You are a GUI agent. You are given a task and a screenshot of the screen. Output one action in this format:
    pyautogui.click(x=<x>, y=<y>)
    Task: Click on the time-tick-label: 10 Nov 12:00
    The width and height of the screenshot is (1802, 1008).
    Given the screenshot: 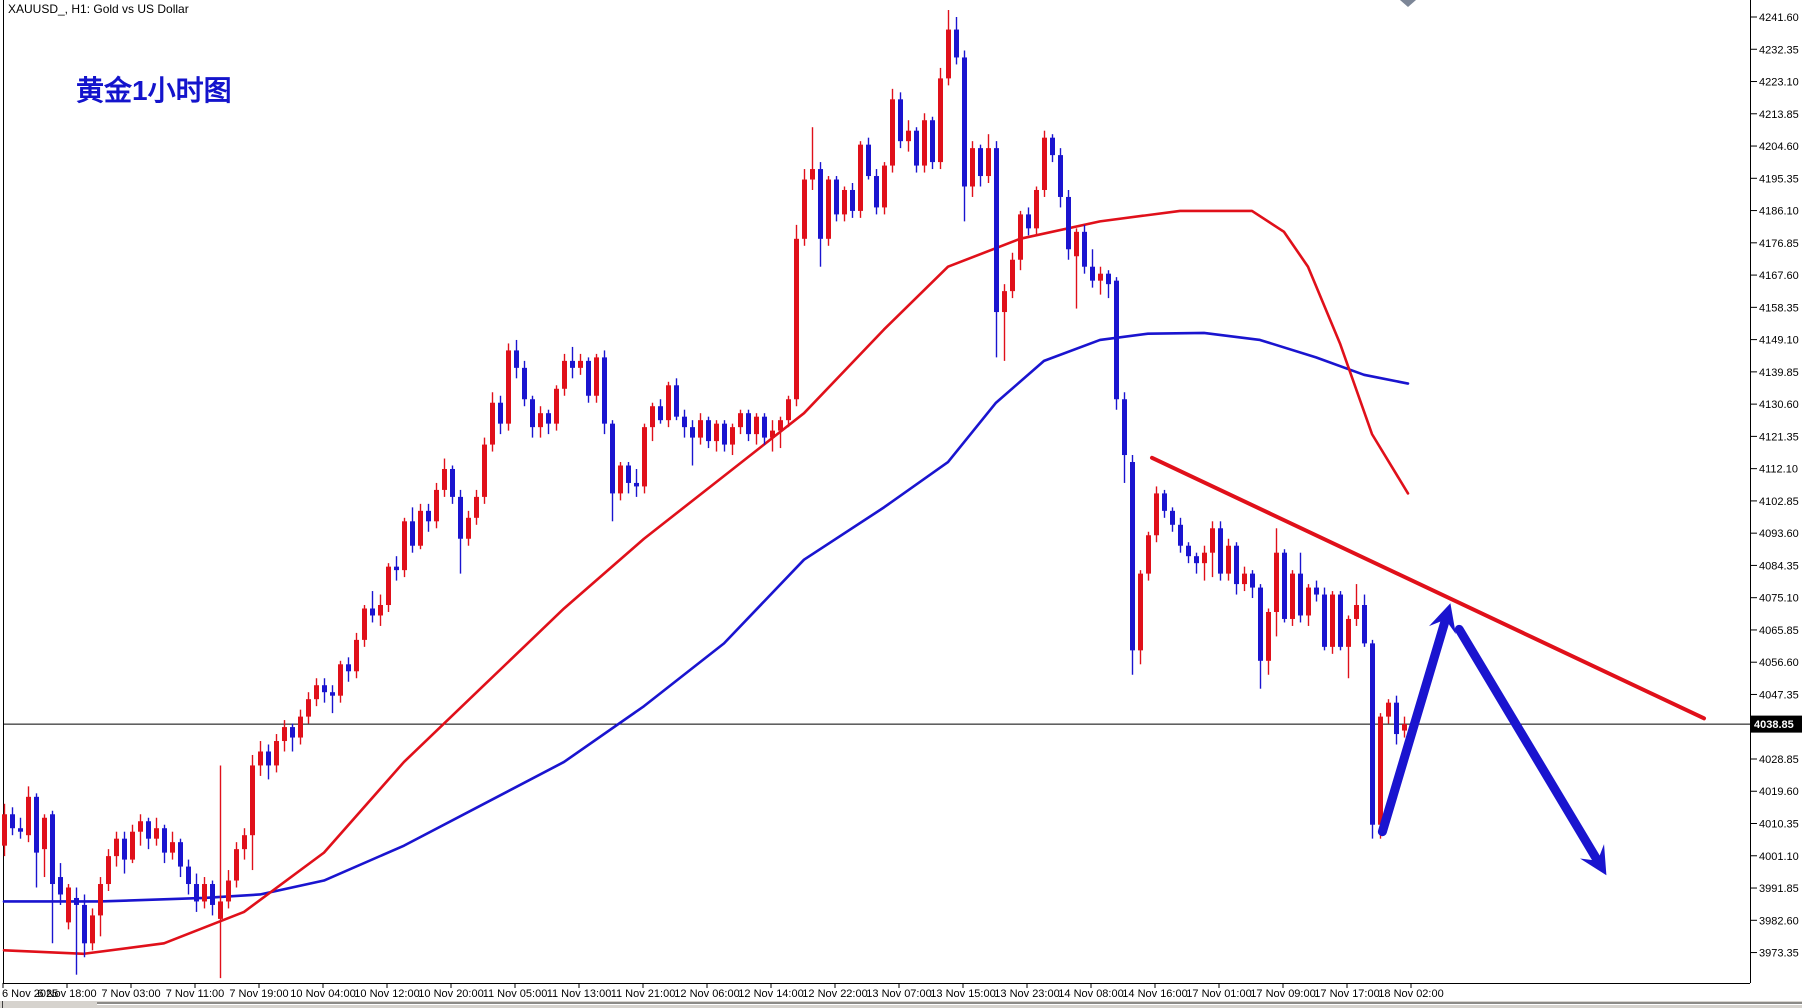 What is the action you would take?
    pyautogui.click(x=386, y=994)
    